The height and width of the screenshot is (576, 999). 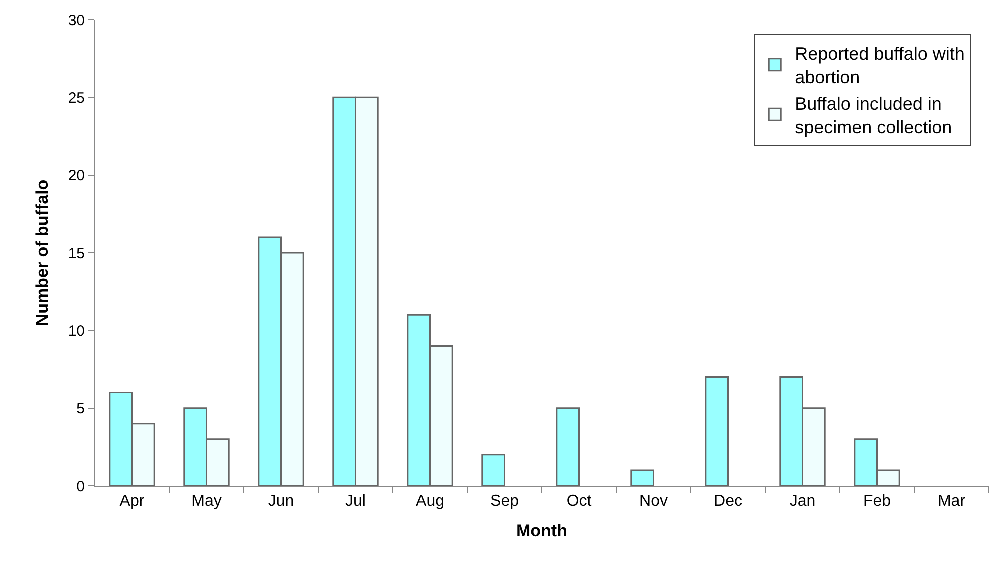 What do you see at coordinates (873, 116) in the screenshot?
I see `legend-label: Buffalo included in specimen collection` at bounding box center [873, 116].